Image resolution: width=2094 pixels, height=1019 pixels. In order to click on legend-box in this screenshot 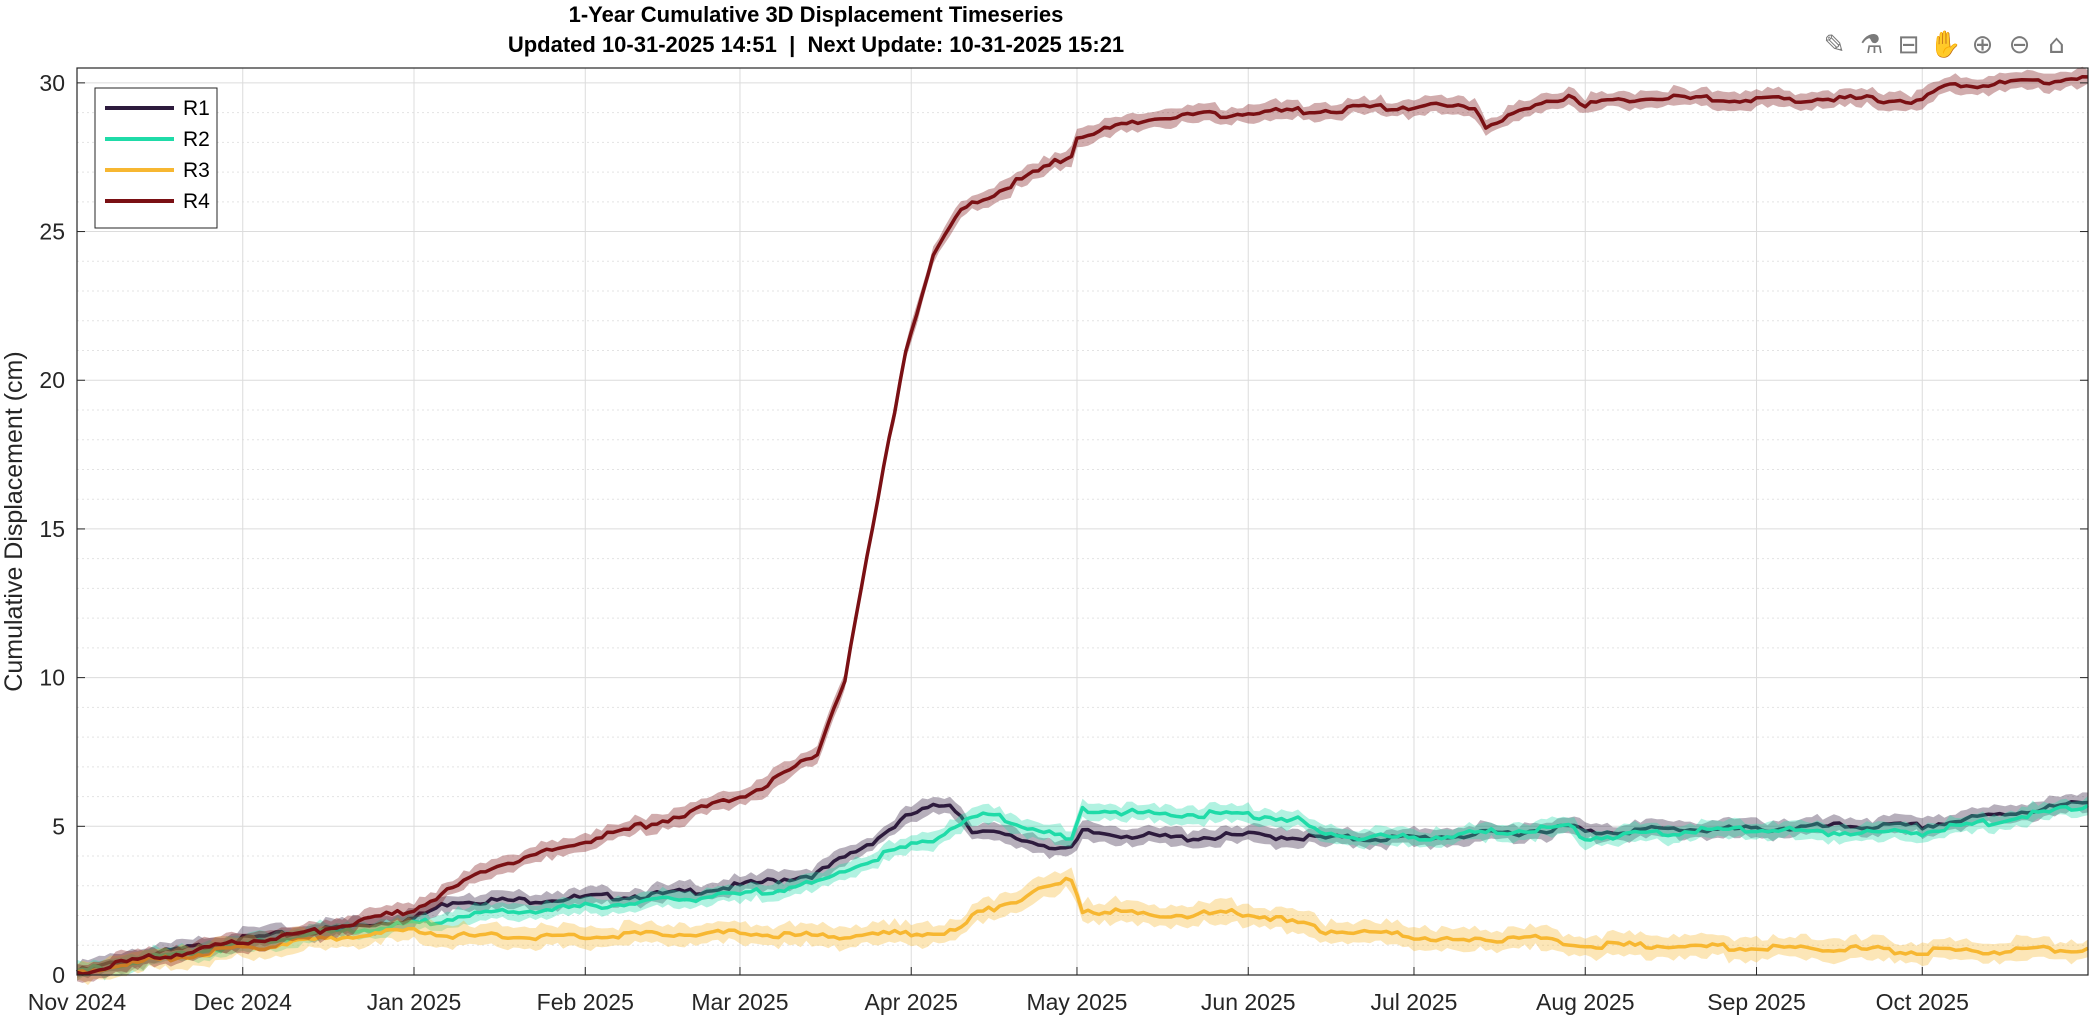, I will do `click(156, 158)`.